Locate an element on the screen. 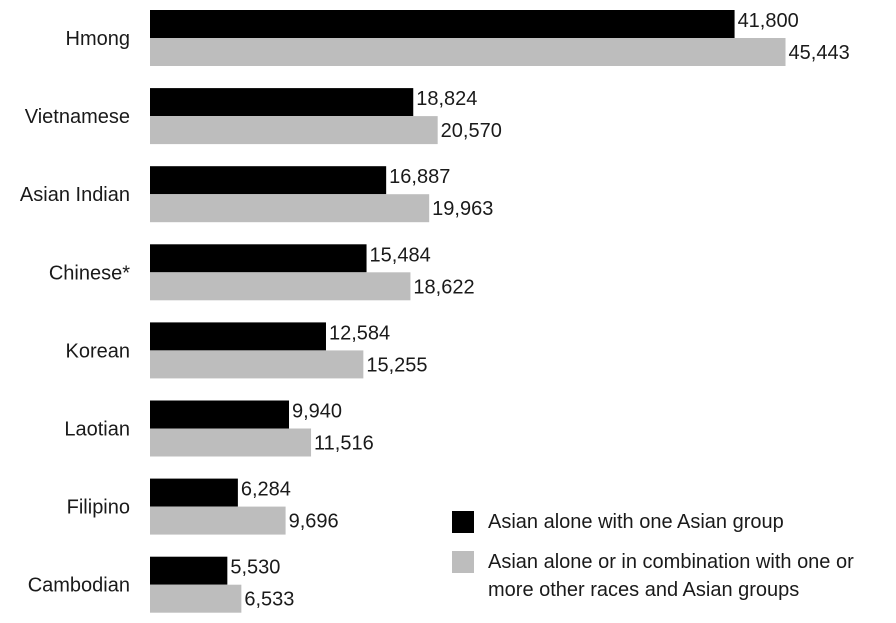 This screenshot has height=623, width=896. category-label-cambodian: Cambodian is located at coordinates (79, 586).